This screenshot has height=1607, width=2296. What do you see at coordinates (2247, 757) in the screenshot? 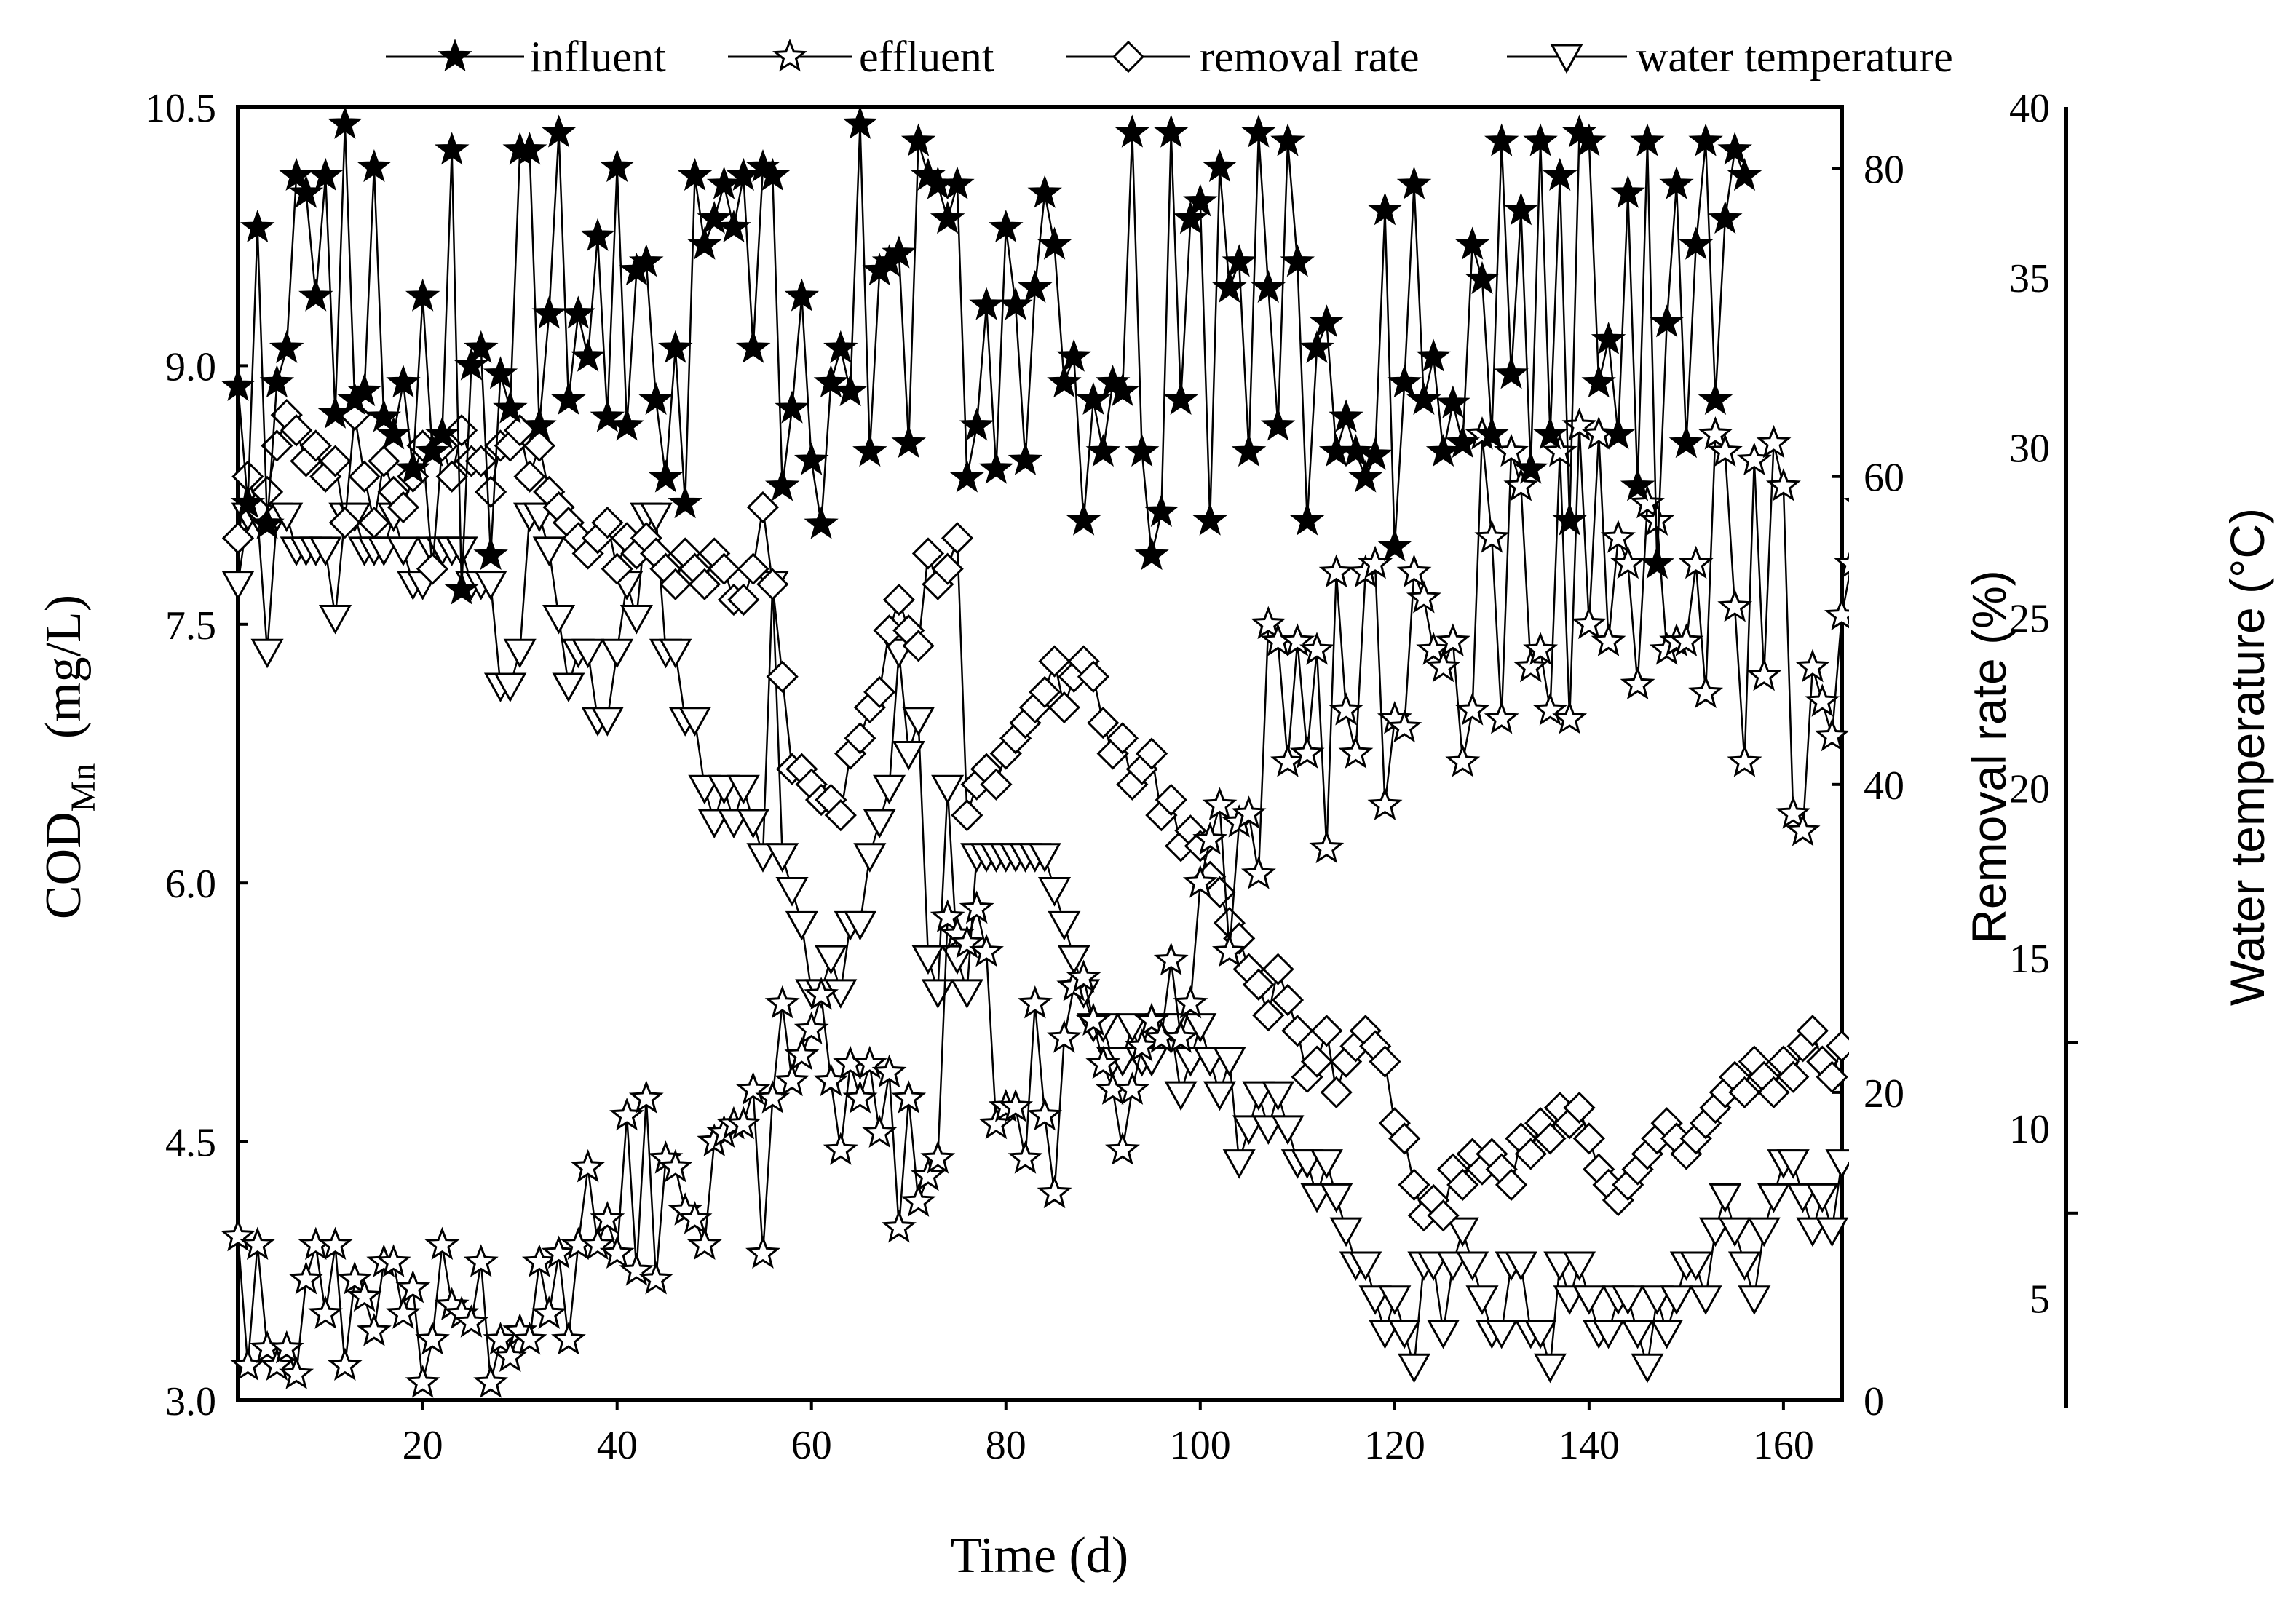
I see `y-axis-temperature-title: Water temperature (°C)` at bounding box center [2247, 757].